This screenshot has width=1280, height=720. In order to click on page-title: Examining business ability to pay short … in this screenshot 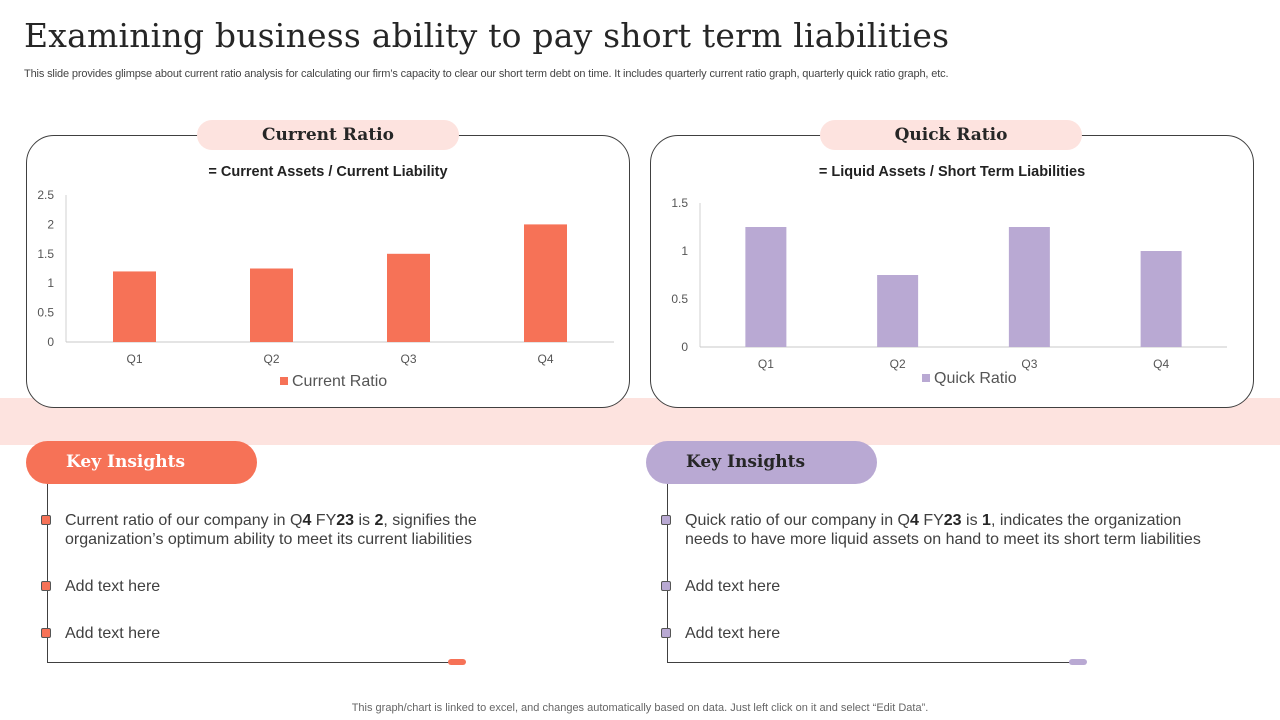, I will do `click(487, 35)`.